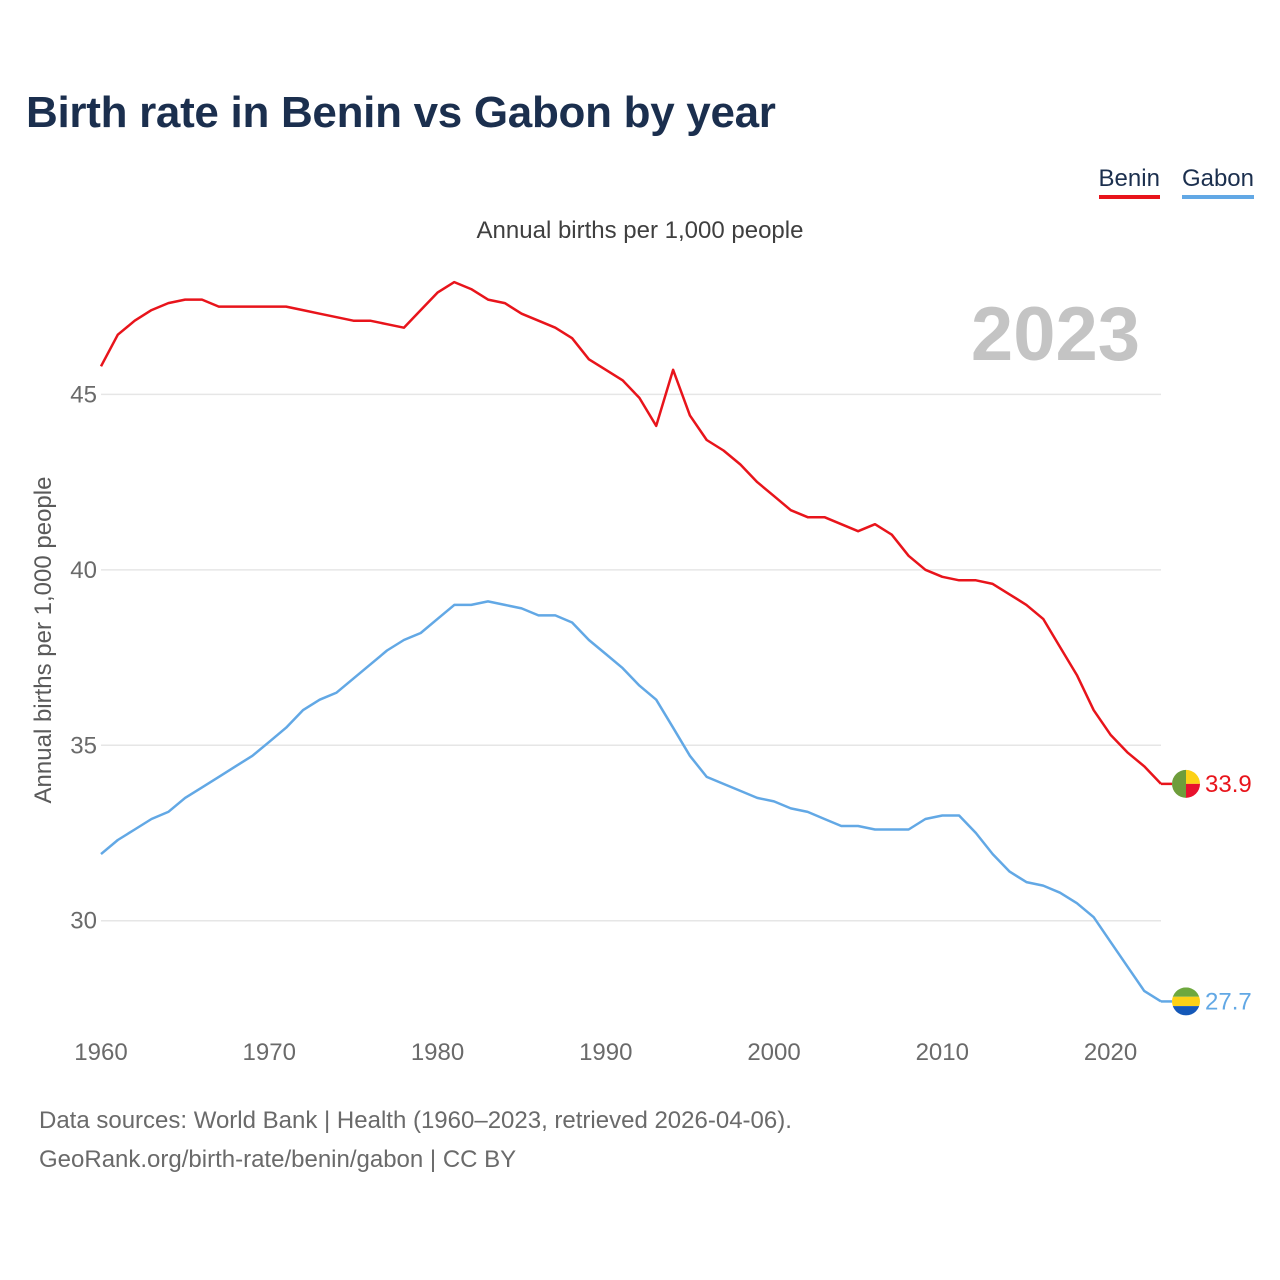 The height and width of the screenshot is (1280, 1280). What do you see at coordinates (269, 1052) in the screenshot?
I see `x-tick-label-1970: 1970` at bounding box center [269, 1052].